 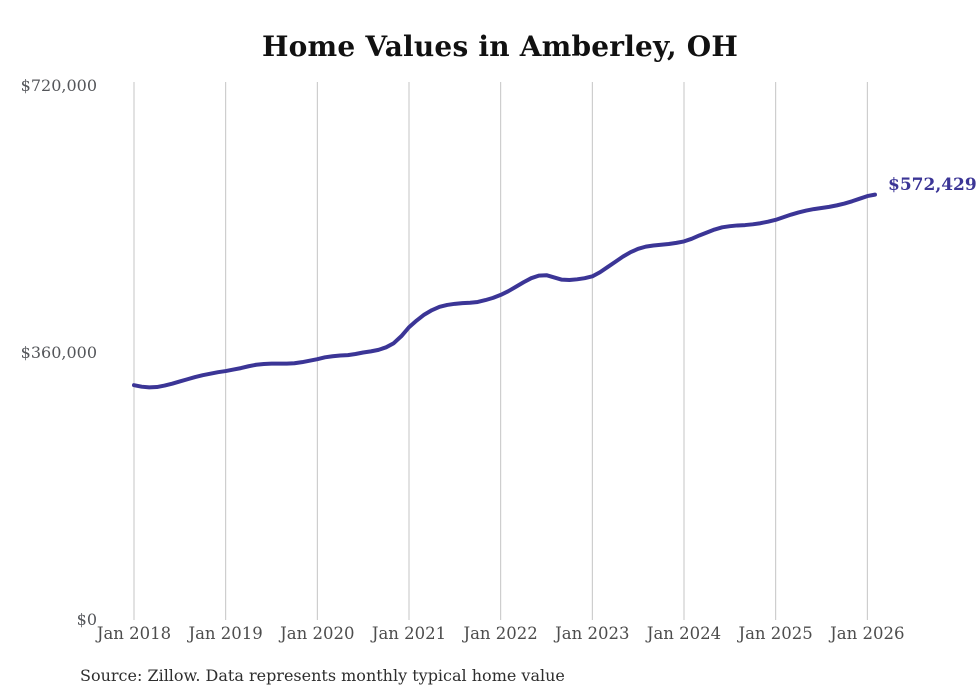 What do you see at coordinates (932, 185) in the screenshot?
I see `latest-value-label: $572,429` at bounding box center [932, 185].